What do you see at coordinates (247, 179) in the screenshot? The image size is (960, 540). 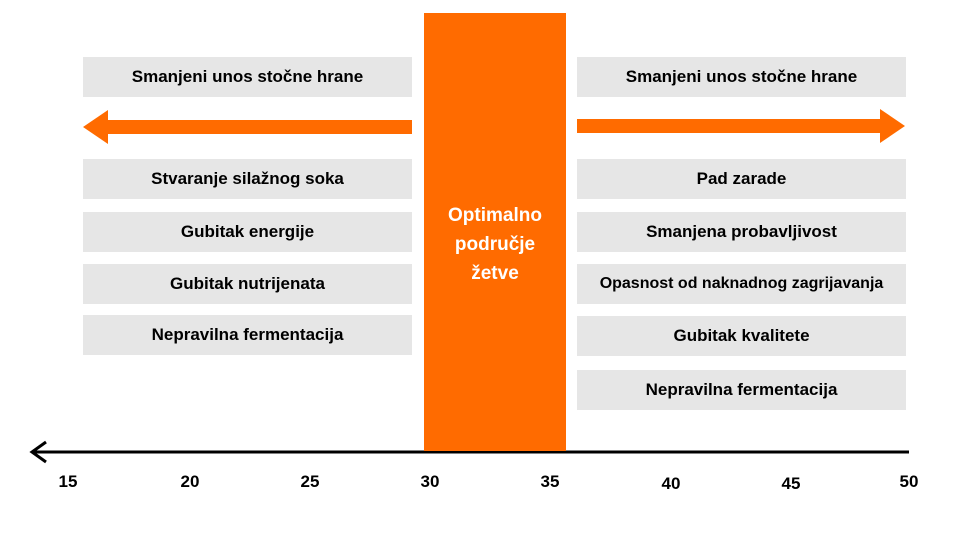 I see `left-item-box: Stvaranje silažnog soka` at bounding box center [247, 179].